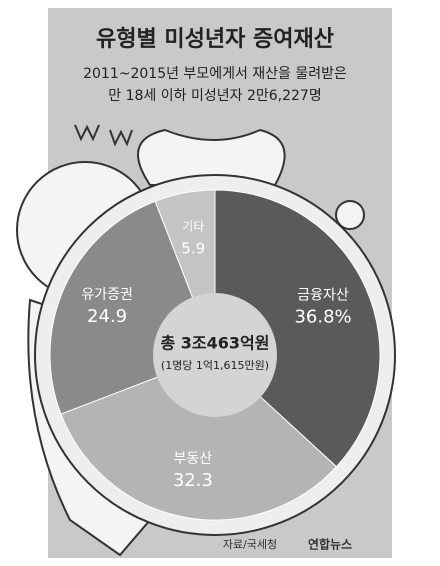 Image resolution: width=440 pixels, height=566 pixels. I want to click on donut-hole, so click(215, 355).